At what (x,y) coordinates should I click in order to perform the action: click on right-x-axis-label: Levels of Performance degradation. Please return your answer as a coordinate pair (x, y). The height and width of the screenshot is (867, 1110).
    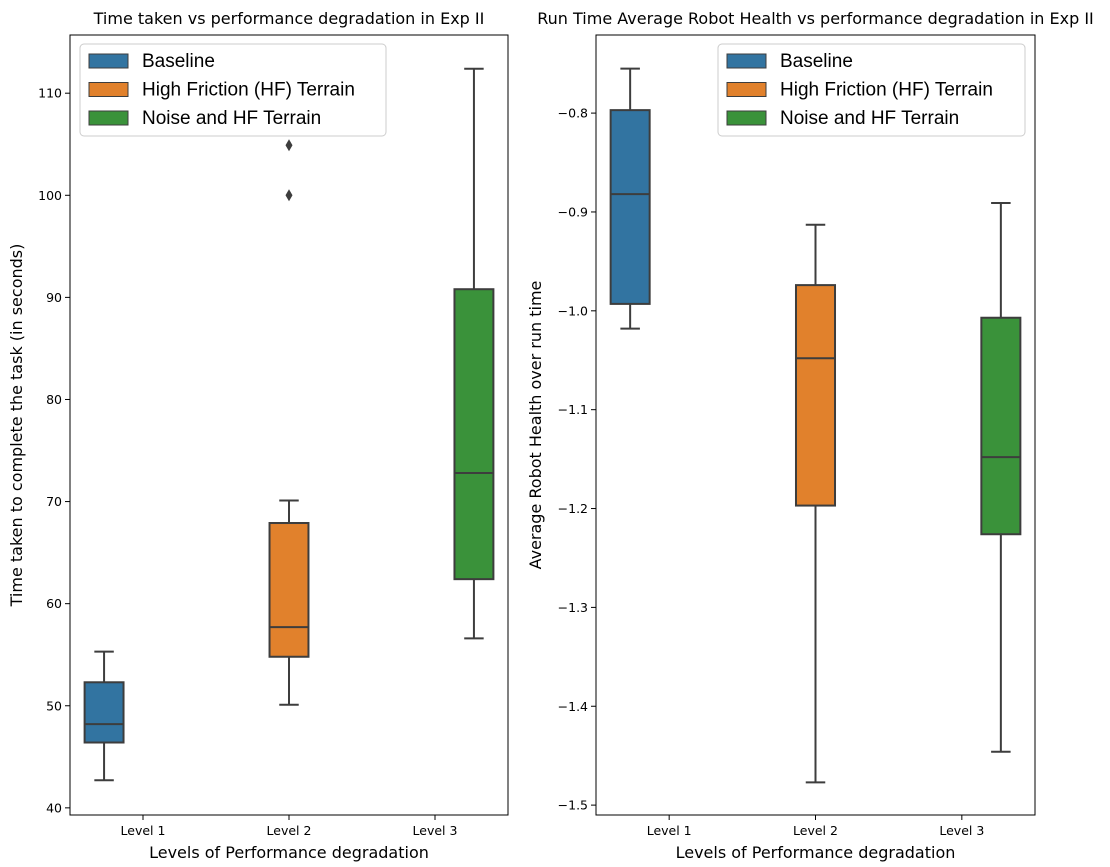
    Looking at the image, I should click on (816, 852).